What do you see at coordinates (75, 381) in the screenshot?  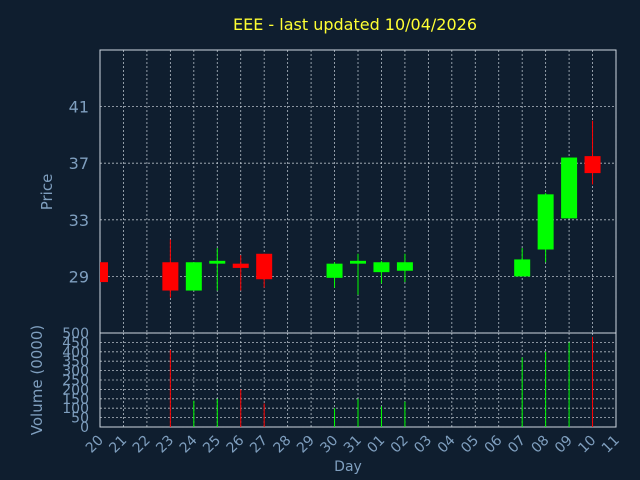 I see `volume-tick-label: 250` at bounding box center [75, 381].